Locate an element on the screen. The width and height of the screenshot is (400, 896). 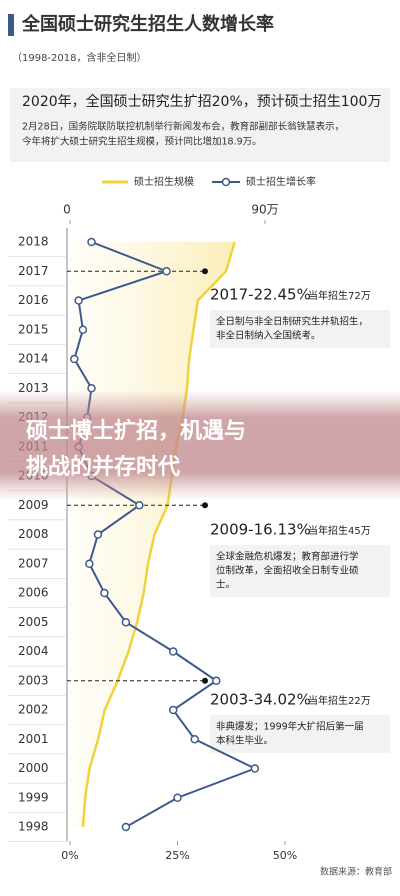
headline-text: 今年将扩大硕士研究生招生规模，预计同比增加18.9万。 is located at coordinates (142, 142).